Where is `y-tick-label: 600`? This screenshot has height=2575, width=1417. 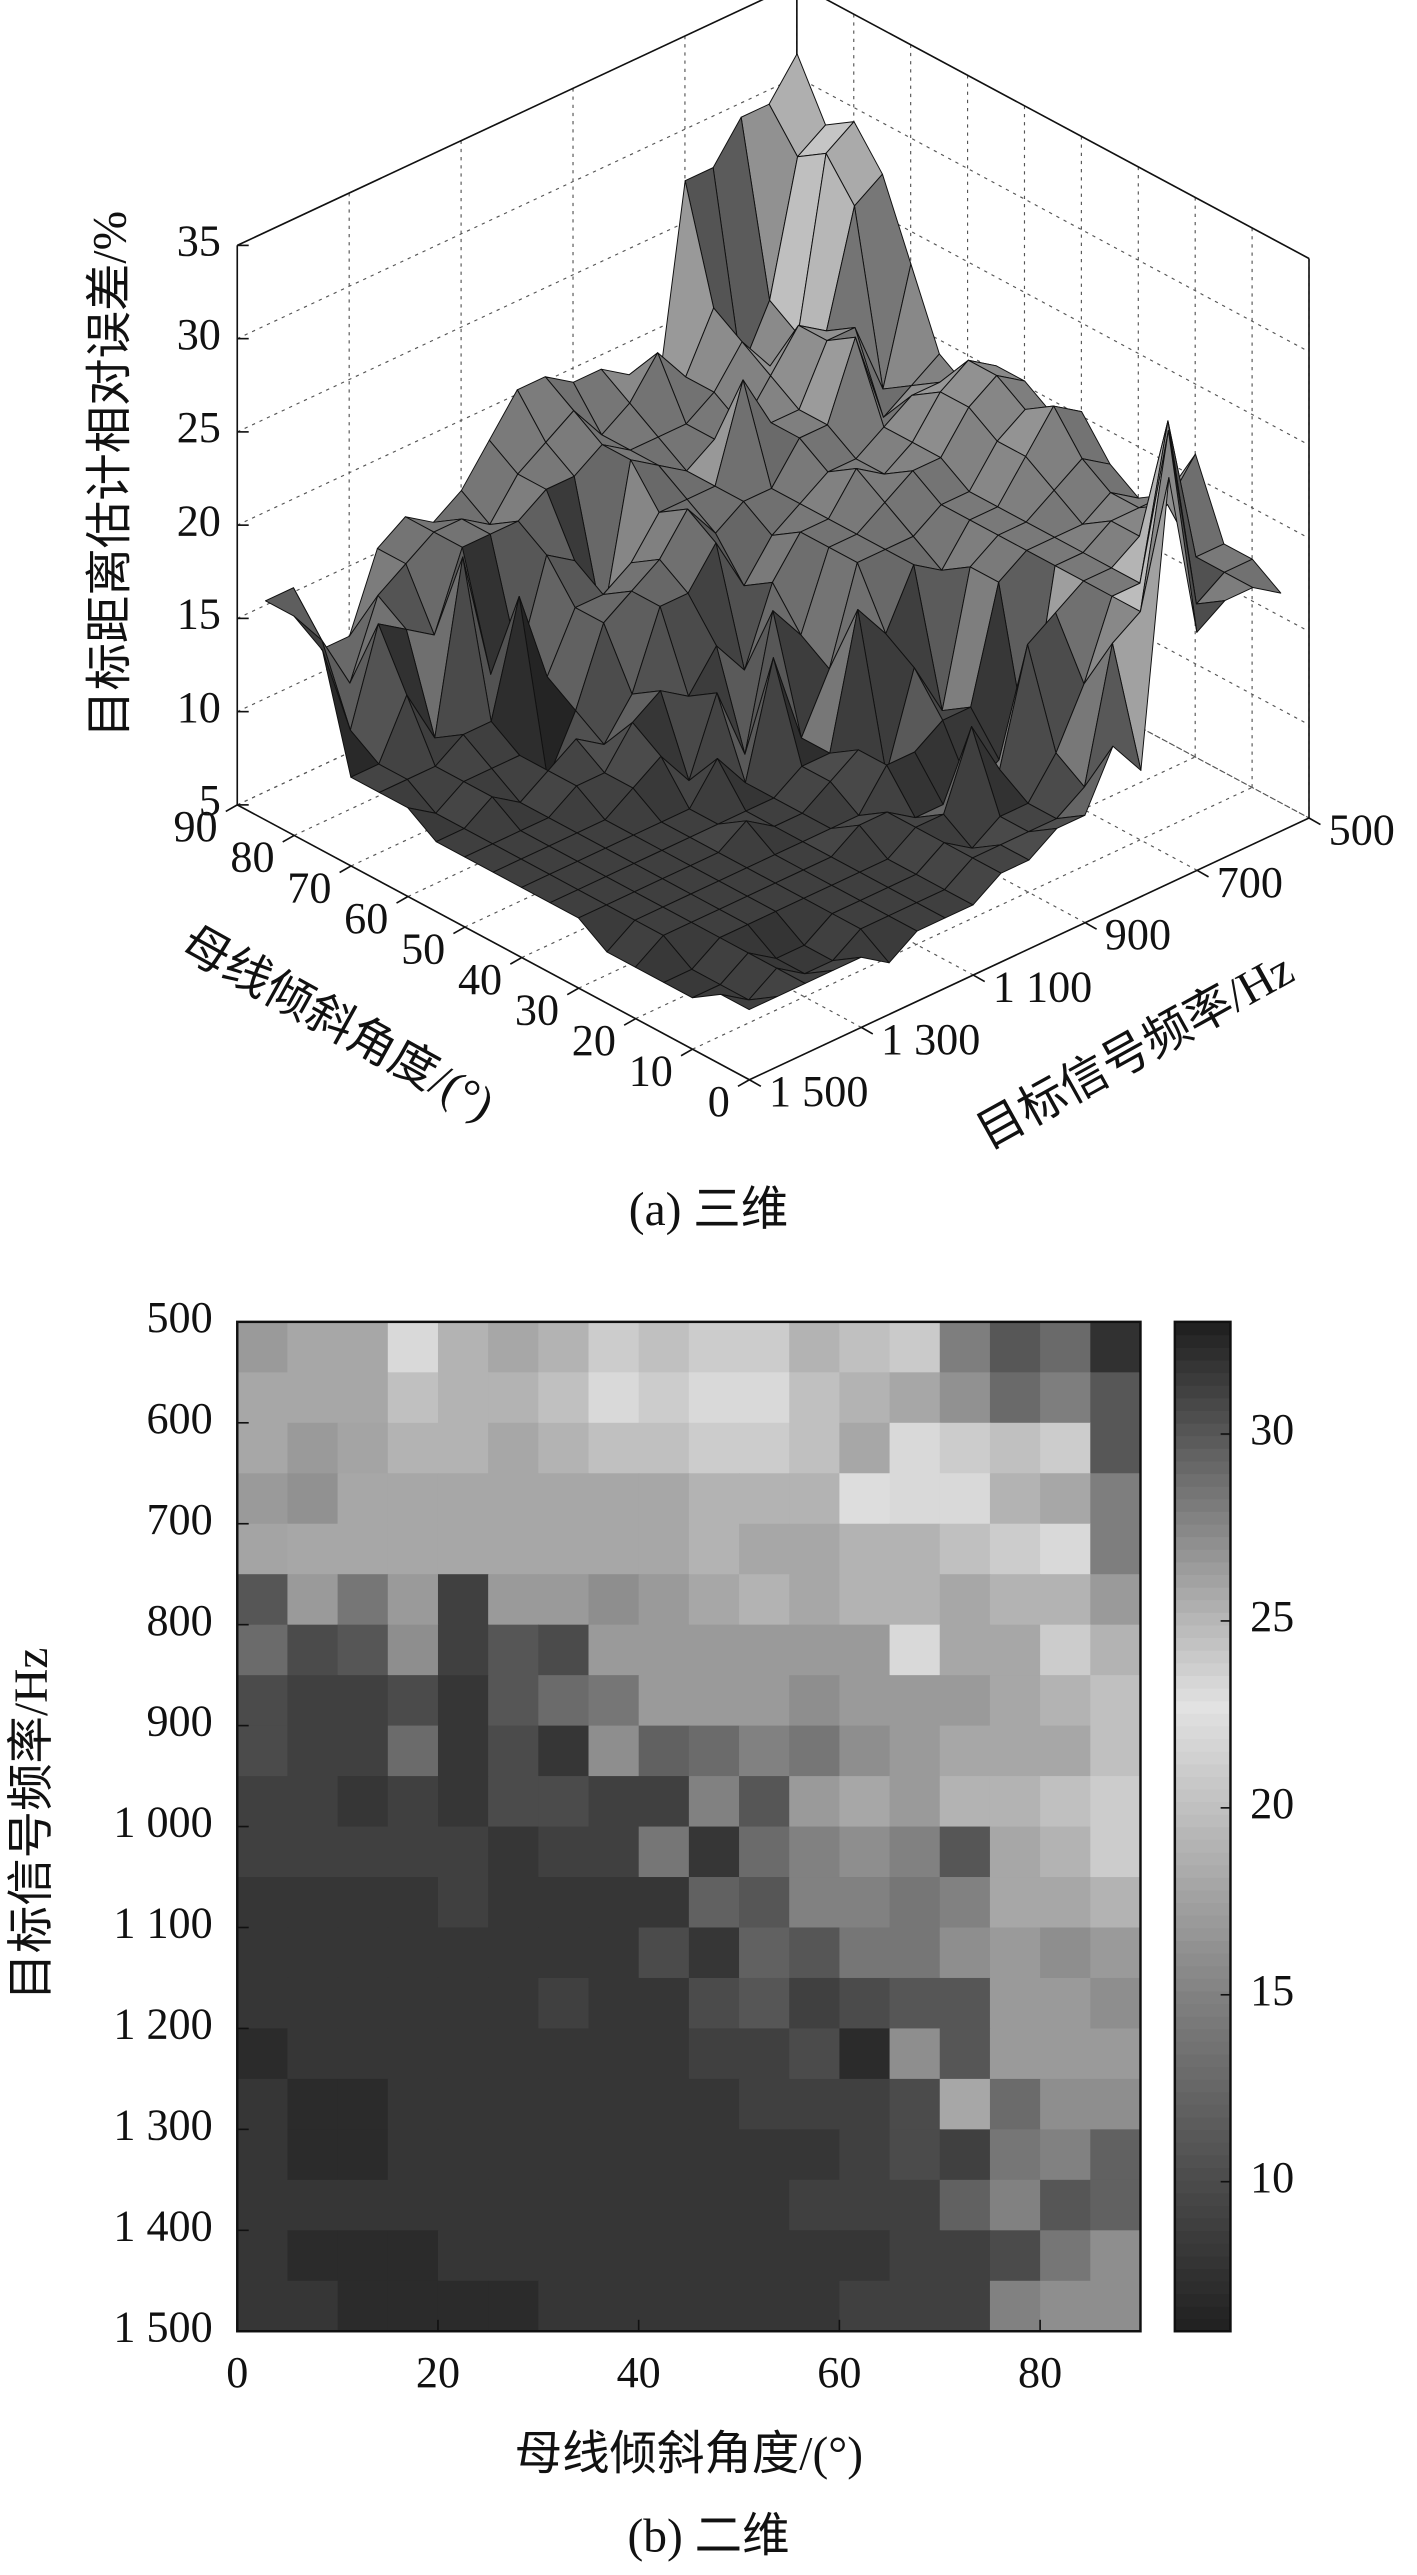 y-tick-label: 600 is located at coordinates (179, 1418).